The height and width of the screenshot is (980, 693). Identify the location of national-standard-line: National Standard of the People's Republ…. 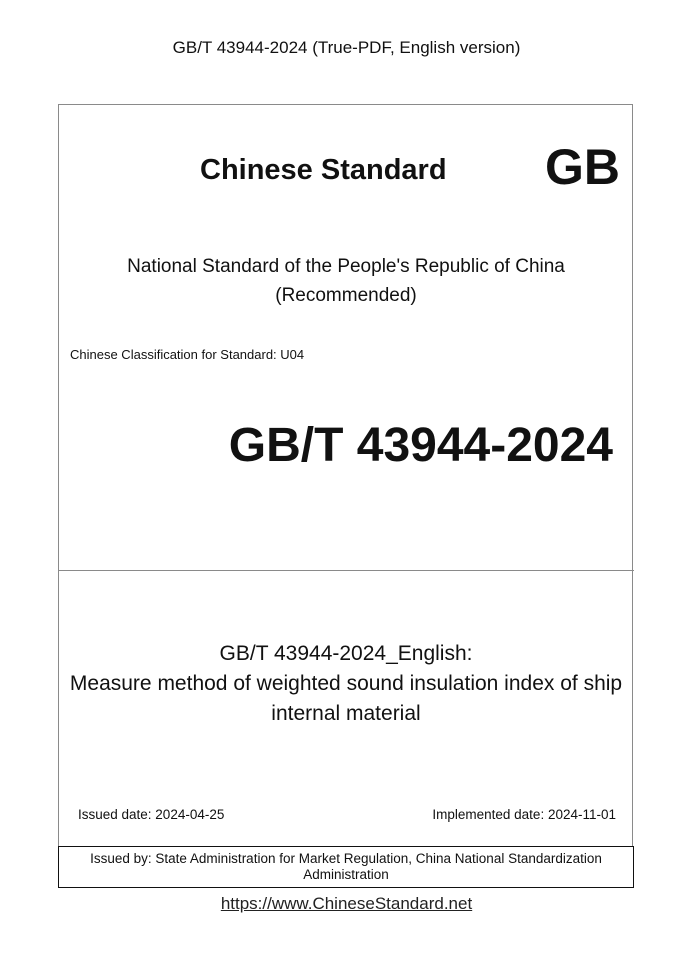
(346, 266).